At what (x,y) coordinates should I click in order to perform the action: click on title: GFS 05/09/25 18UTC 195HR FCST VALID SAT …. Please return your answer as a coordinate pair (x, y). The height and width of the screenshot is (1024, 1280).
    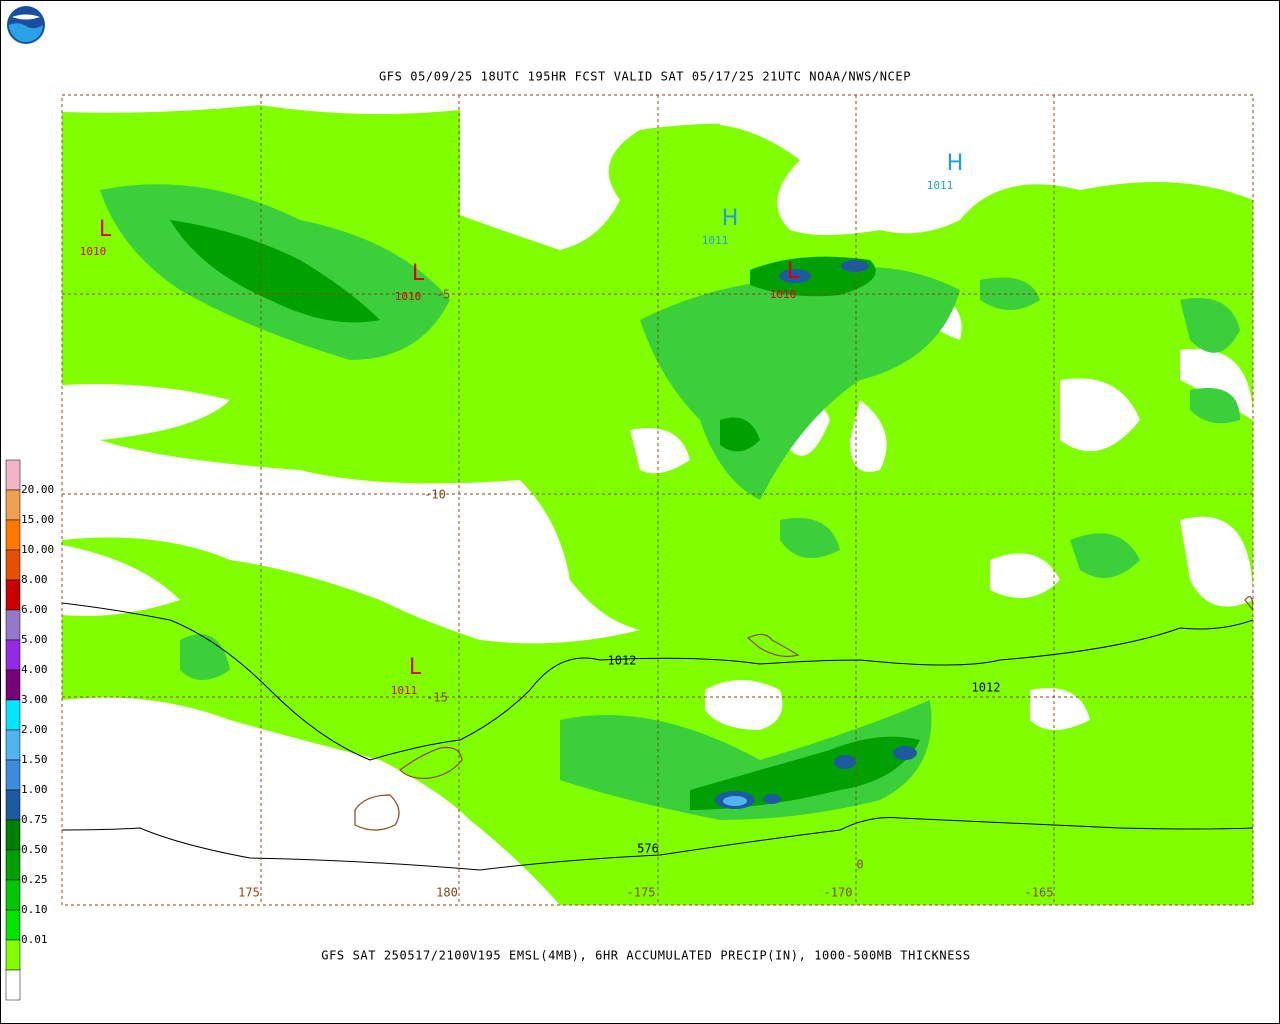
    Looking at the image, I should click on (645, 77).